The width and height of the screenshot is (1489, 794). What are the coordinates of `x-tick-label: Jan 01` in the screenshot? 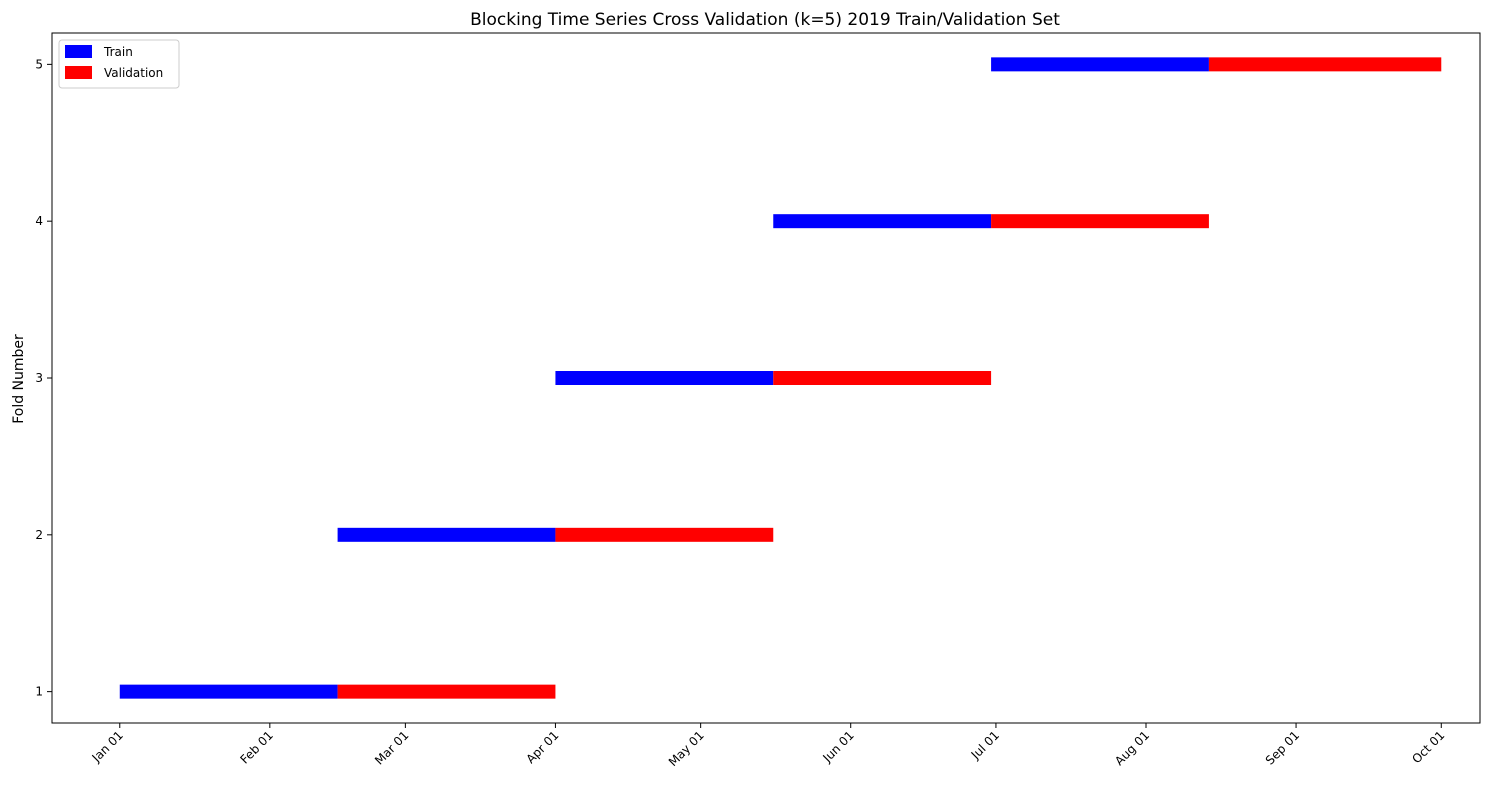 It's located at (107, 746).